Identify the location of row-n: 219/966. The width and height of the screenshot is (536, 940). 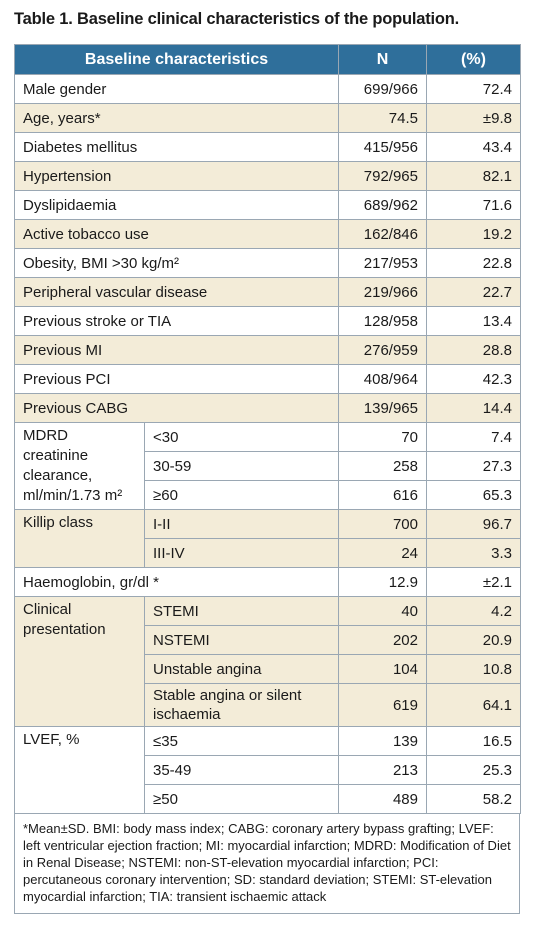
(382, 292).